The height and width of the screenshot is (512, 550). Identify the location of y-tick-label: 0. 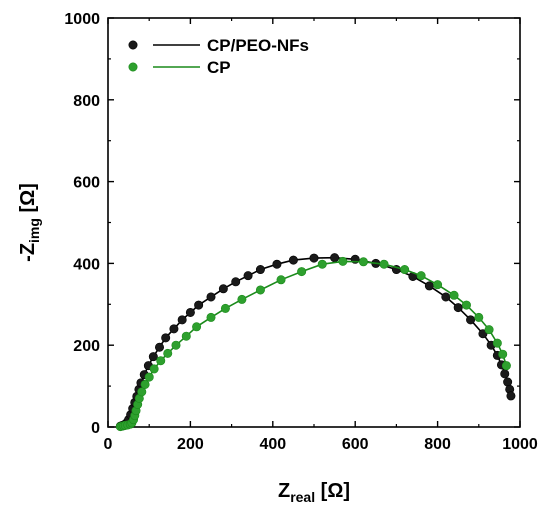
(95, 428).